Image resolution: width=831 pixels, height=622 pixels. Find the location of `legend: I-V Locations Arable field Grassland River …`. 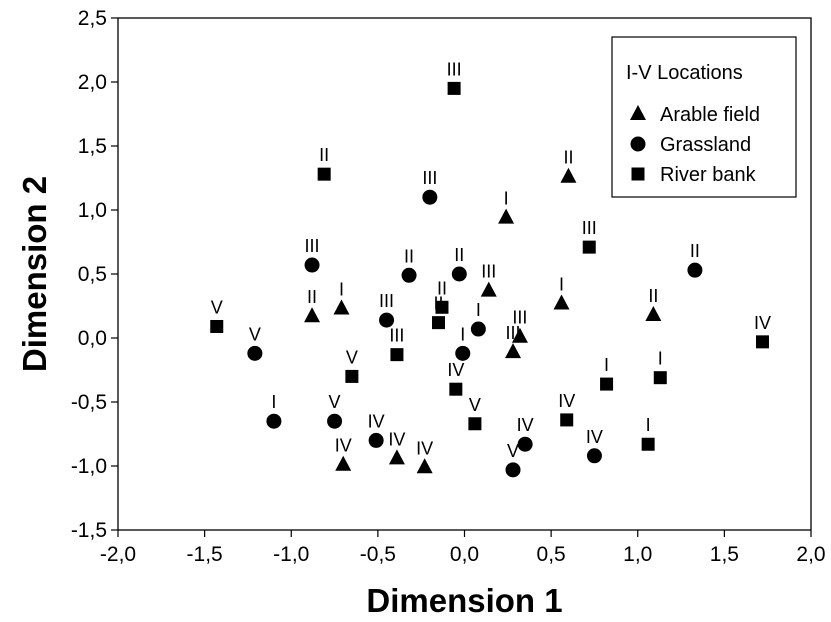

legend: I-V Locations Arable field Grassland River … is located at coordinates (704, 117).